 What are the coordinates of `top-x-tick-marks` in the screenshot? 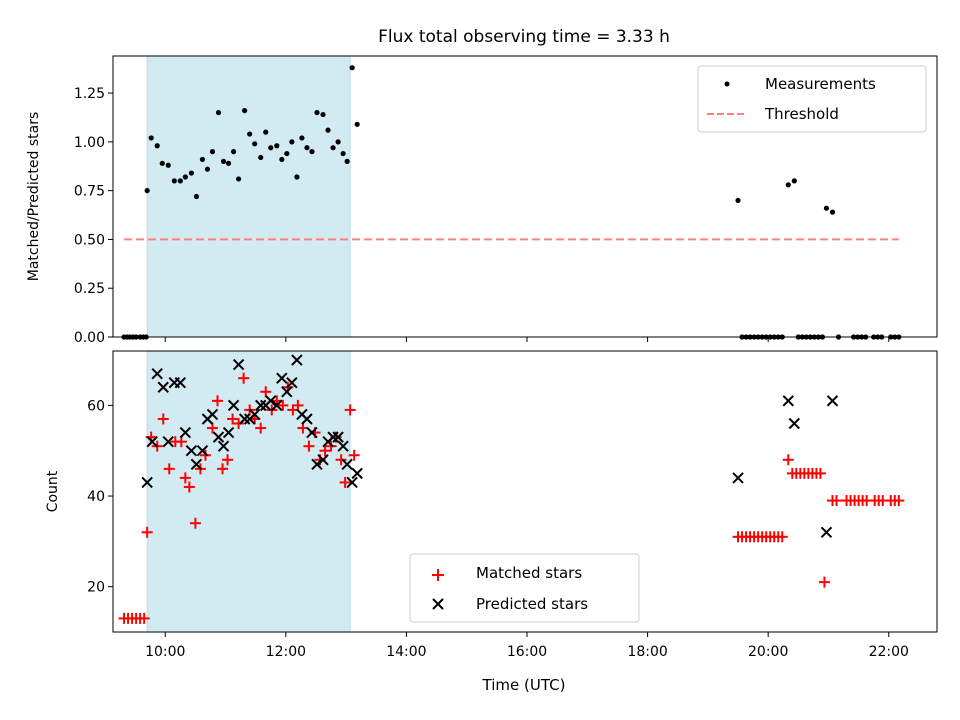 It's located at (527, 339).